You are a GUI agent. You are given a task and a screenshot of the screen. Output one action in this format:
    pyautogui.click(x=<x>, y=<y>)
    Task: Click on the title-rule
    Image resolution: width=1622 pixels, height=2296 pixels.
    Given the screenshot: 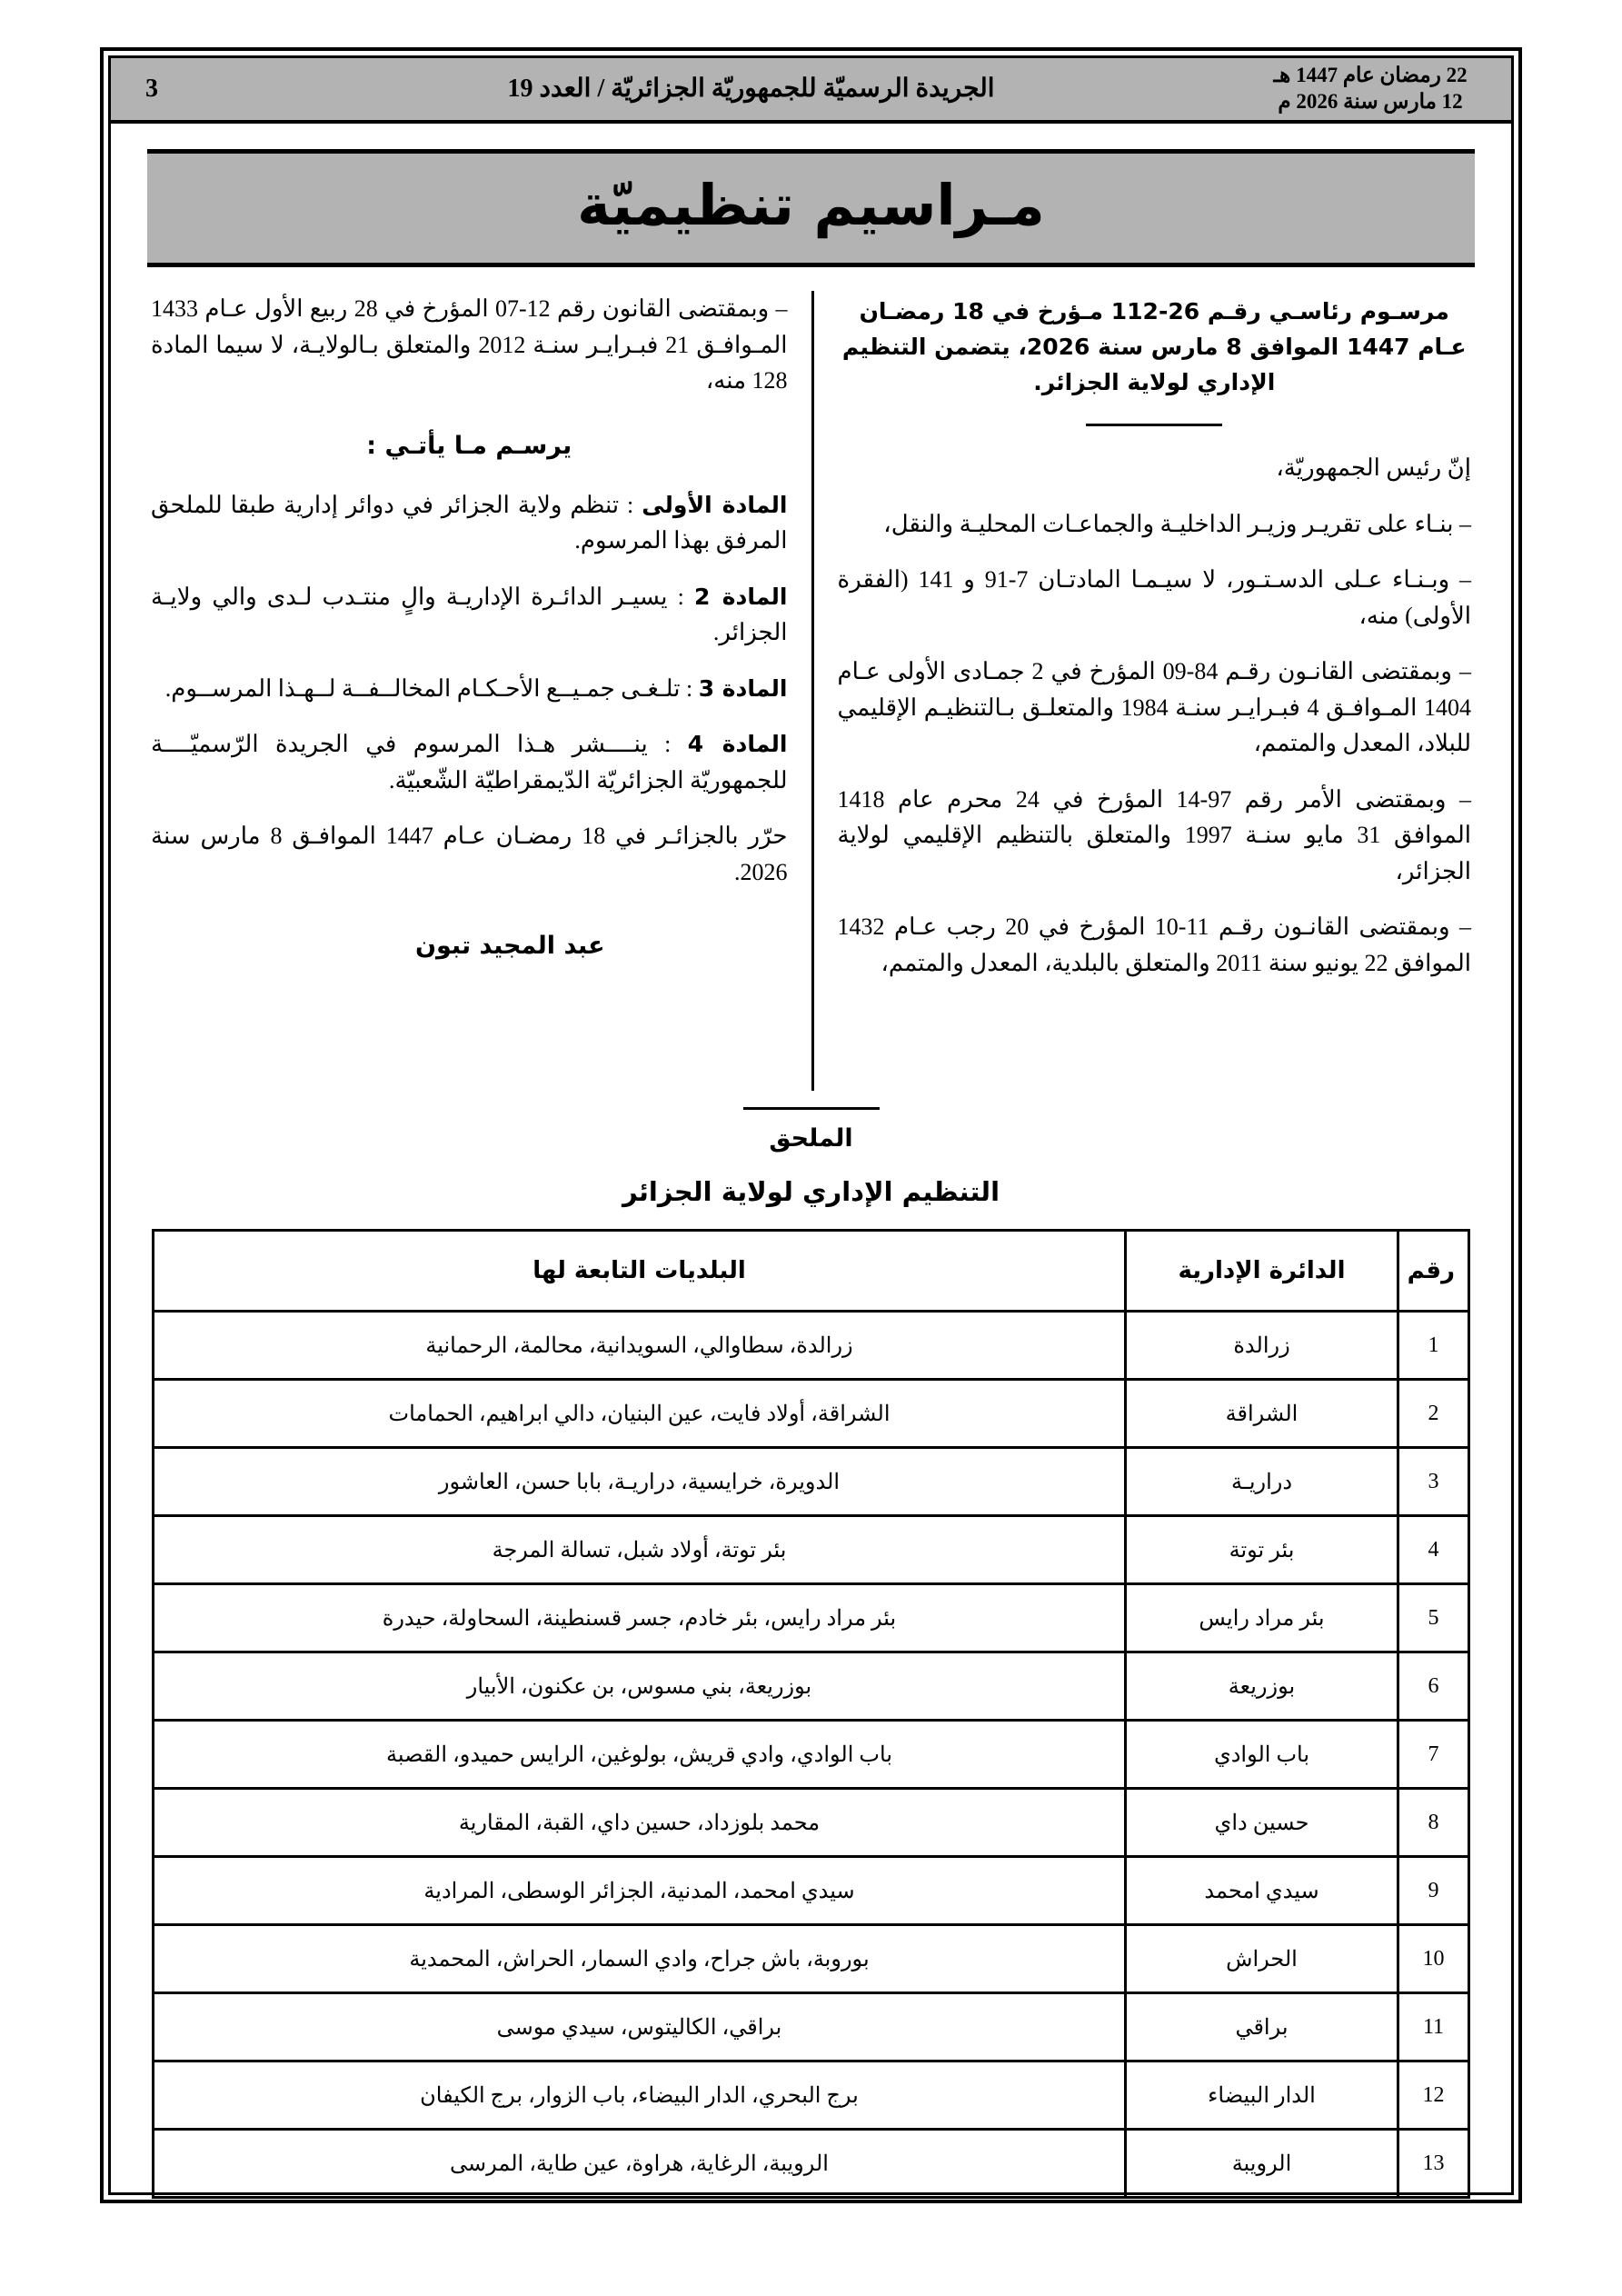 What is the action you would take?
    pyautogui.click(x=1154, y=425)
    